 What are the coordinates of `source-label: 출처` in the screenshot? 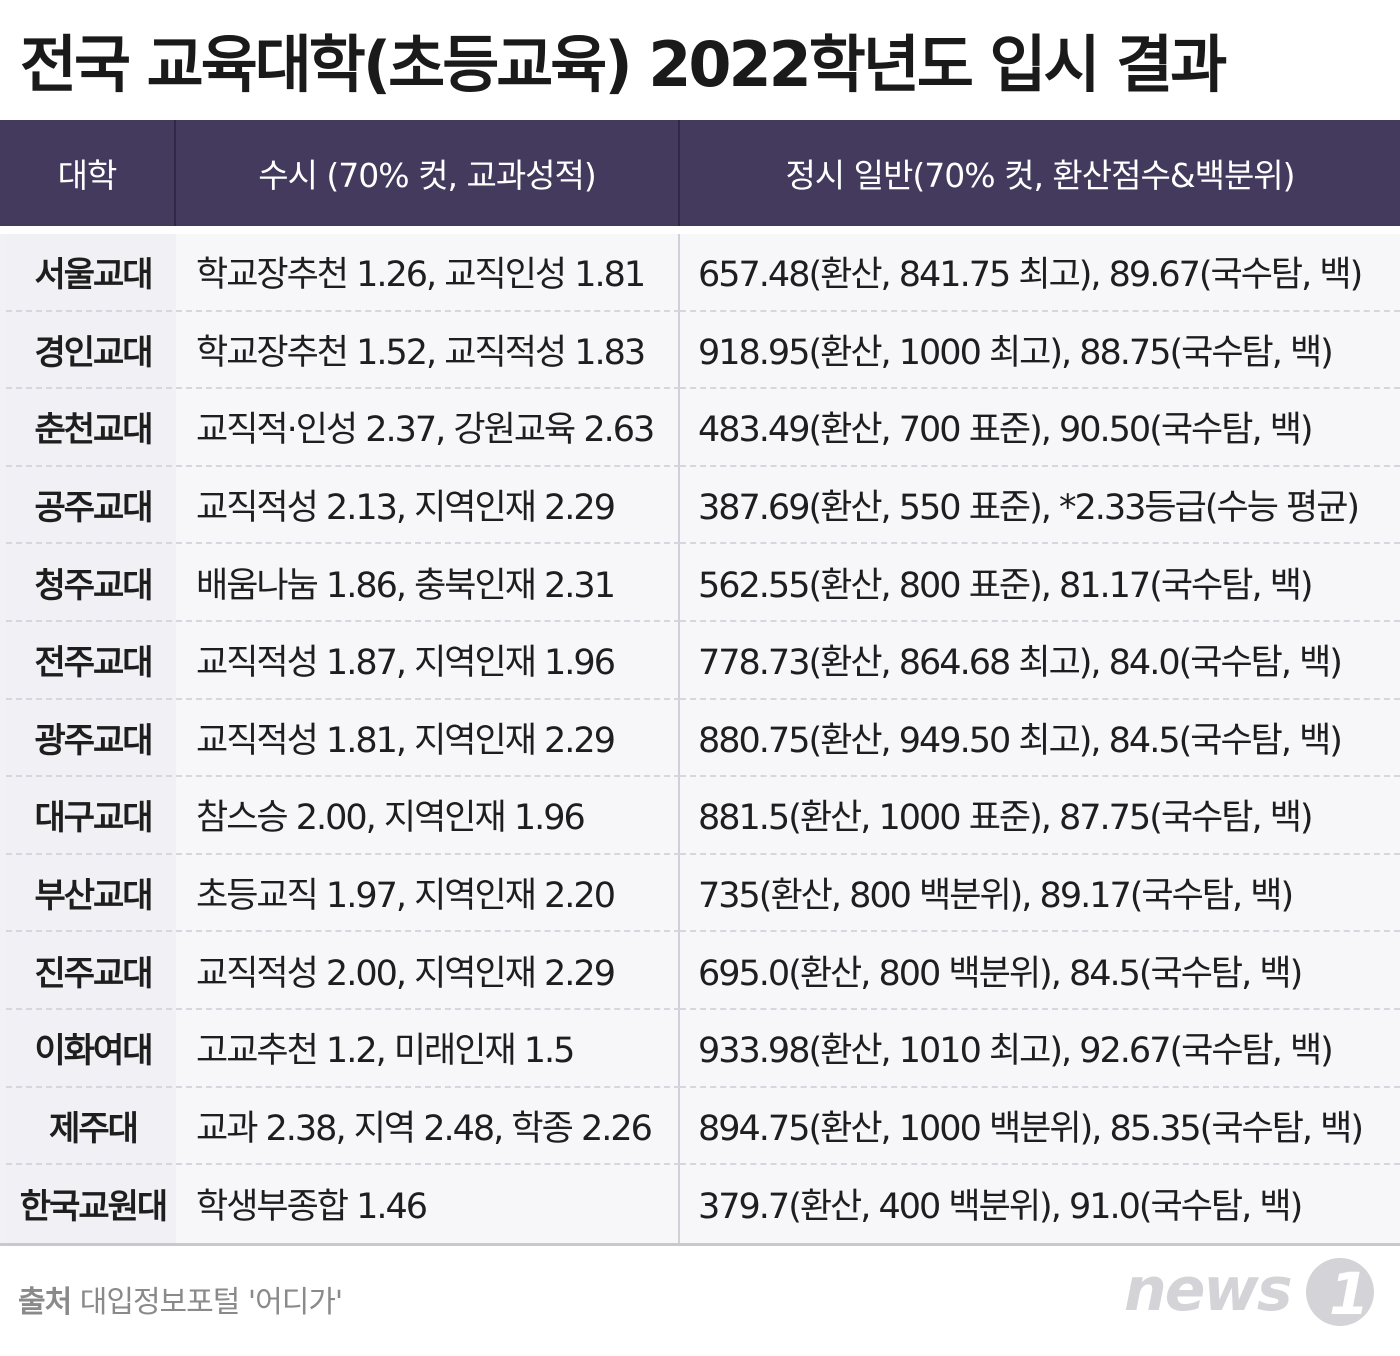 It's located at (45, 1302).